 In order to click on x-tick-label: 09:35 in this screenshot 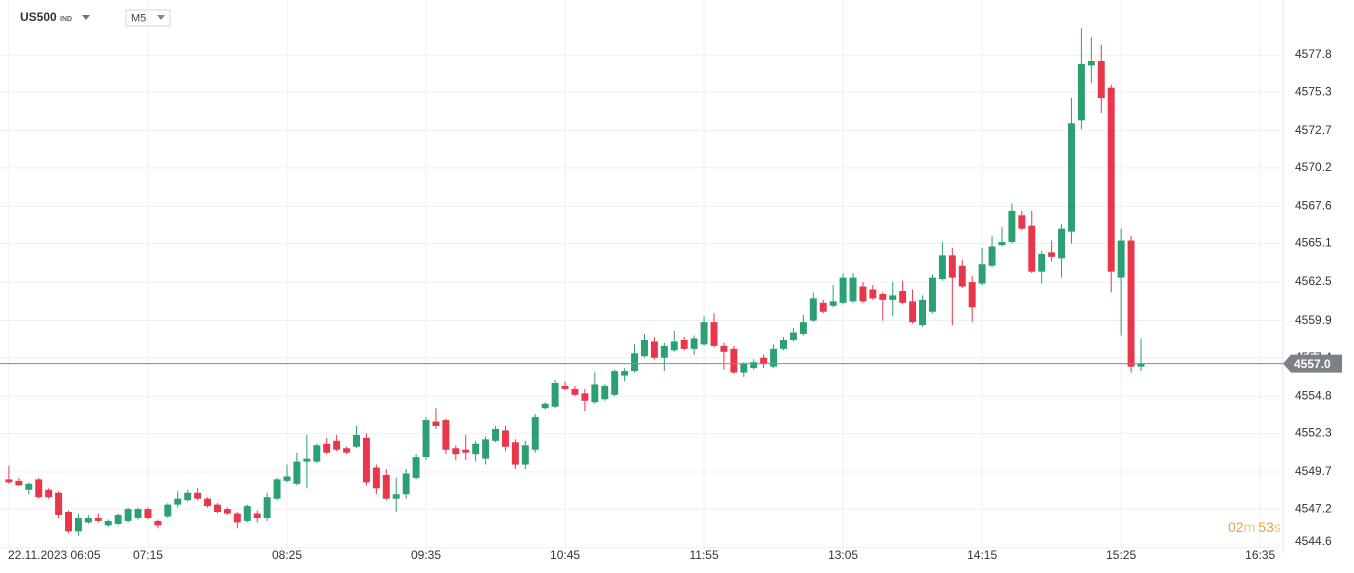, I will do `click(426, 555)`.